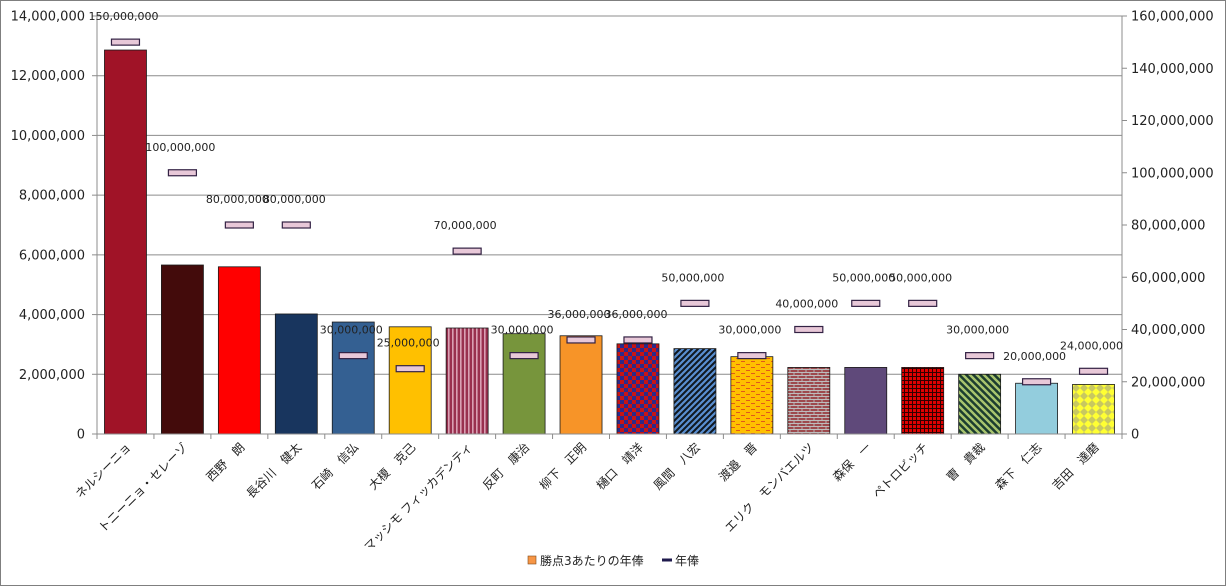  I want to click on right-tick-label: 40,000,000, so click(1168, 330).